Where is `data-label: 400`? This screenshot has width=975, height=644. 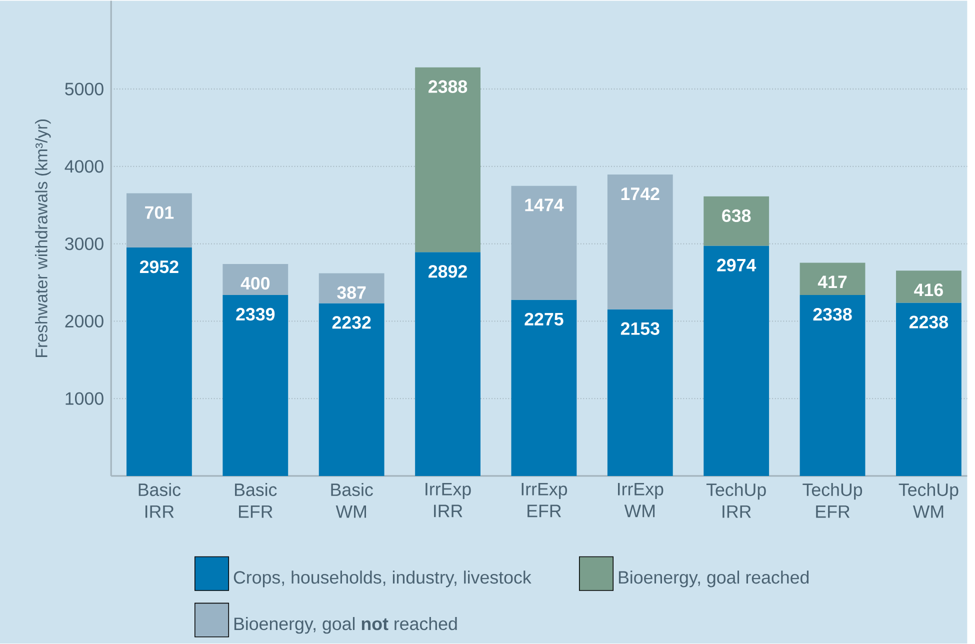 data-label: 400 is located at coordinates (255, 283).